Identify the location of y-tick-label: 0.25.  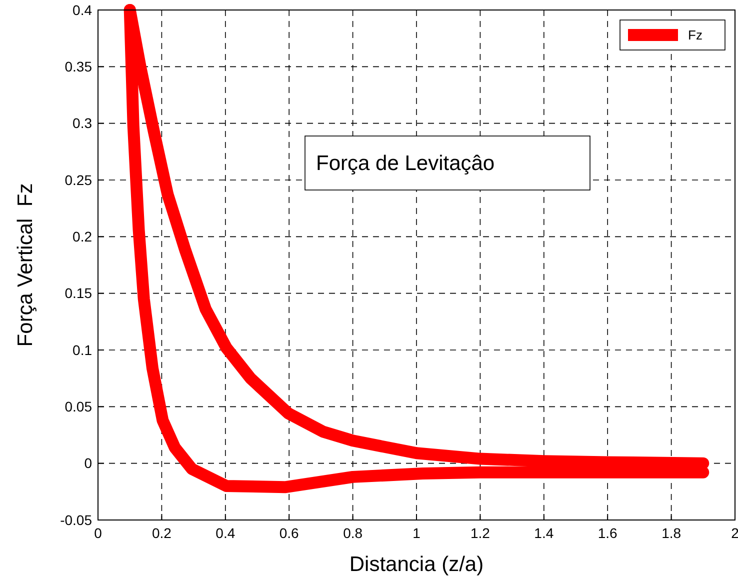
(78, 180).